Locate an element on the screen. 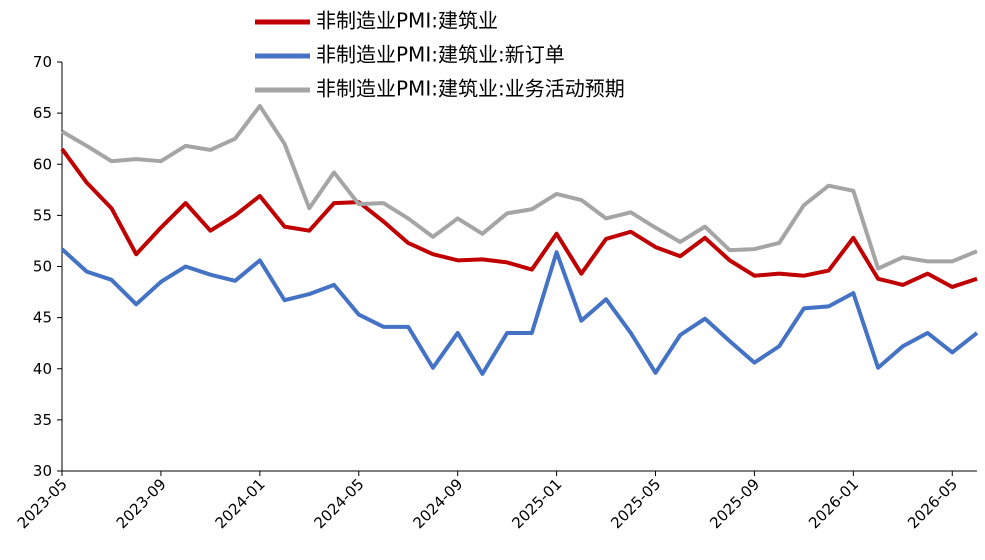  x-tick-label: 2025-09 is located at coordinates (734, 503).